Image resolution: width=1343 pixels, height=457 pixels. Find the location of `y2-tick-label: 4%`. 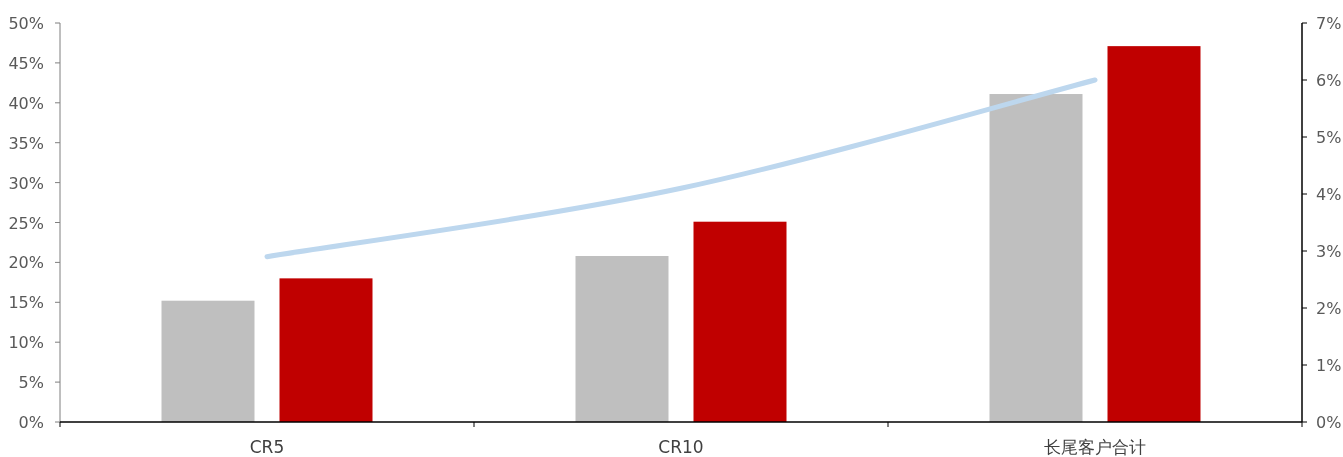

y2-tick-label: 4% is located at coordinates (1329, 194).